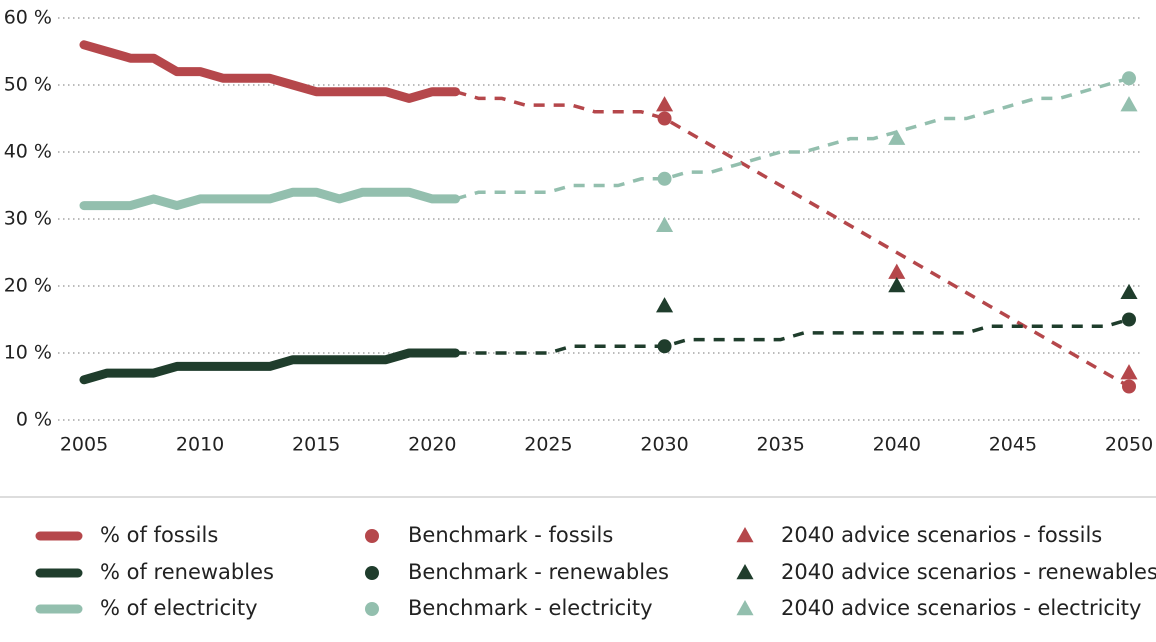  I want to click on legend-label: 2040 advice scenarios - fossils, so click(941, 535).